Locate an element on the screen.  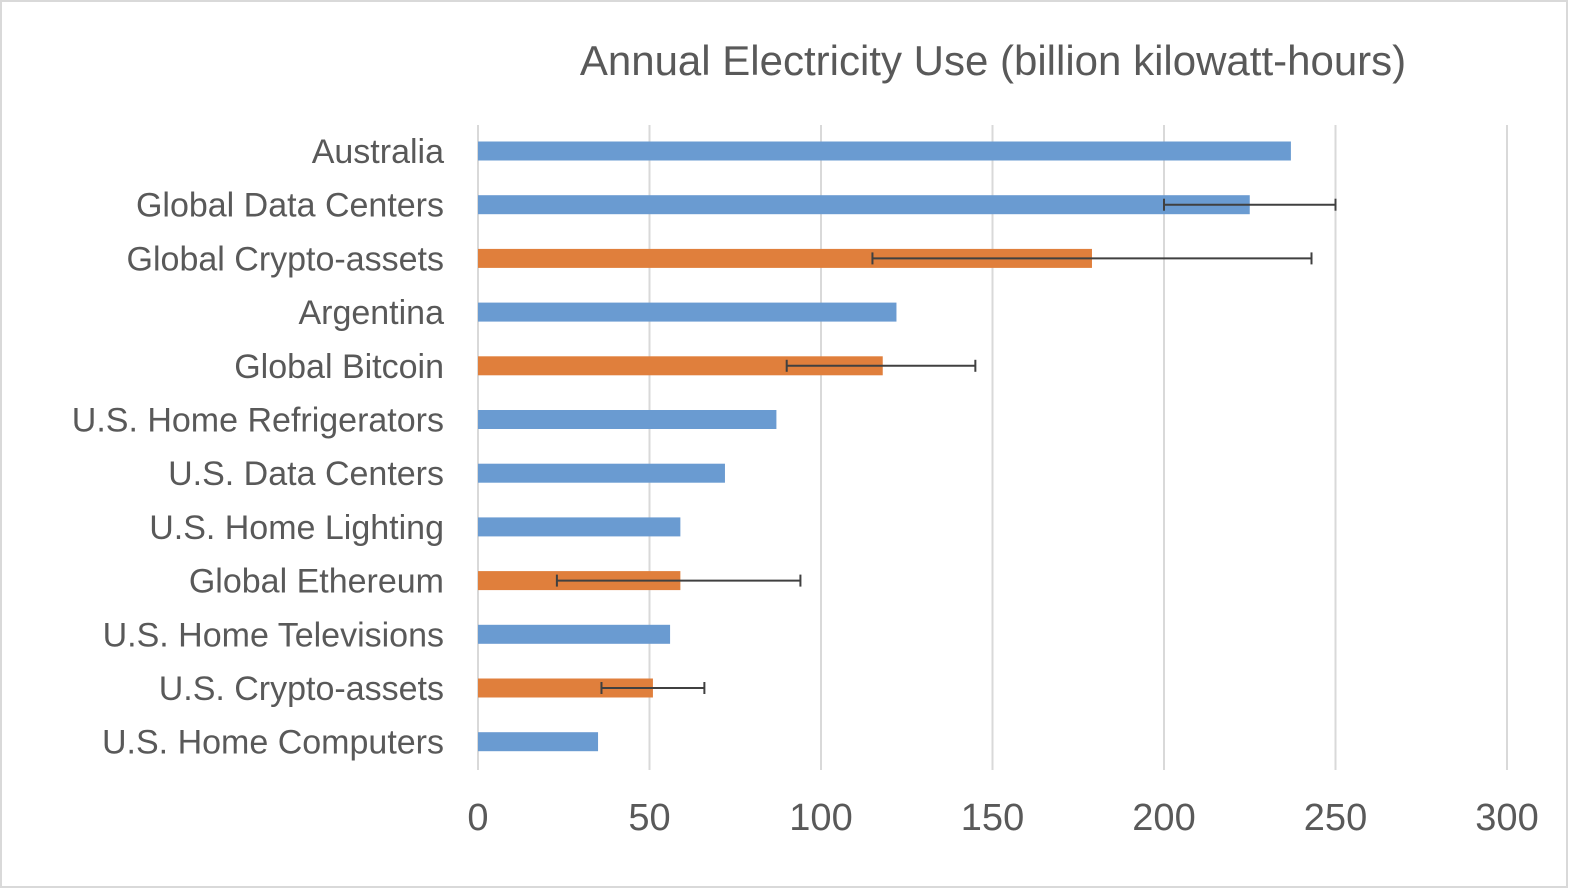
x-tick-label: 50 is located at coordinates (649, 818).